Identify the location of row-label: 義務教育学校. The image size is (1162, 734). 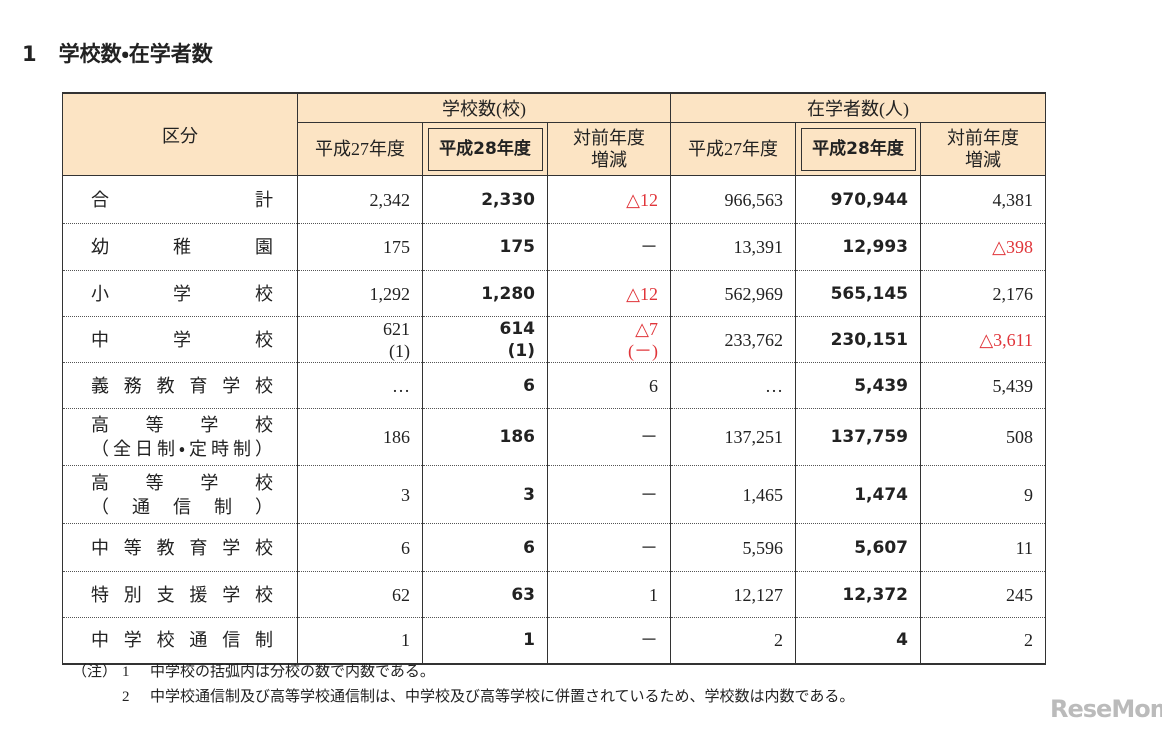
(180, 385).